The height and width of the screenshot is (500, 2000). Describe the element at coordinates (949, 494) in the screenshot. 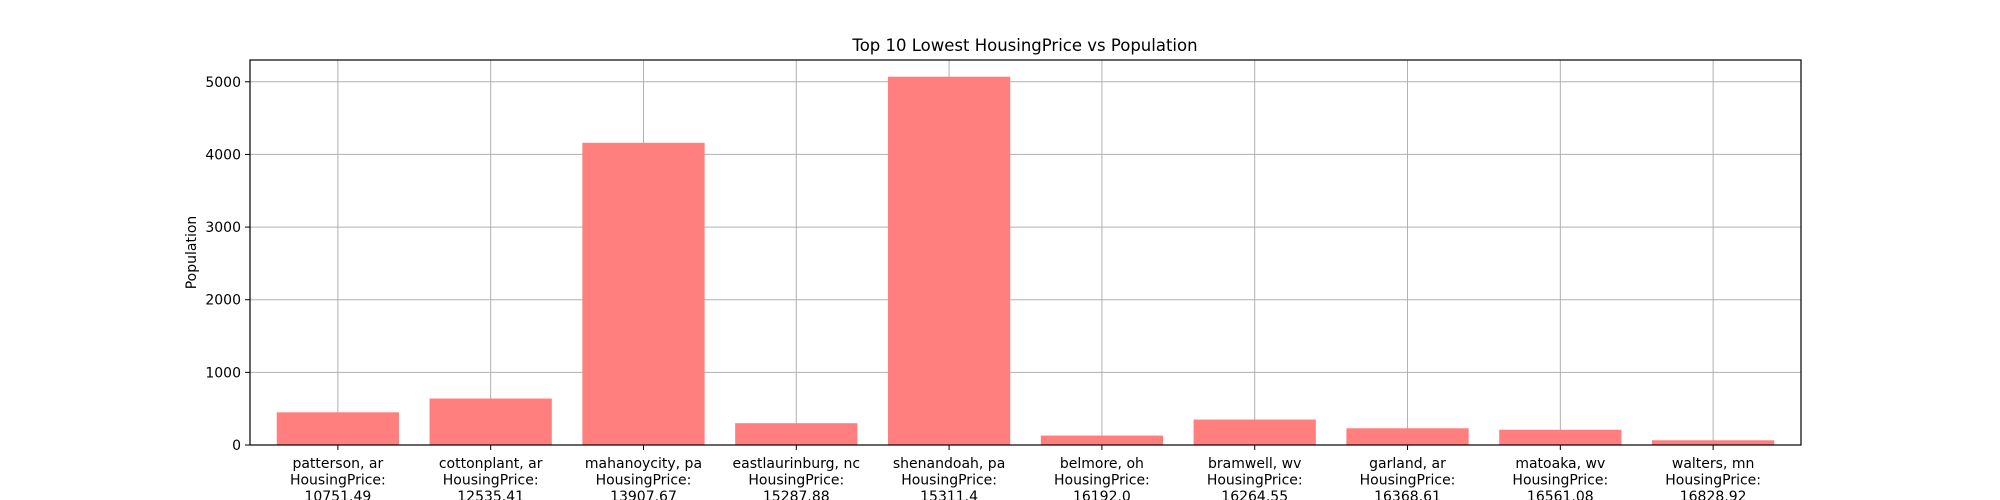

I see `x-tick-label-line: 15311.4` at that location.